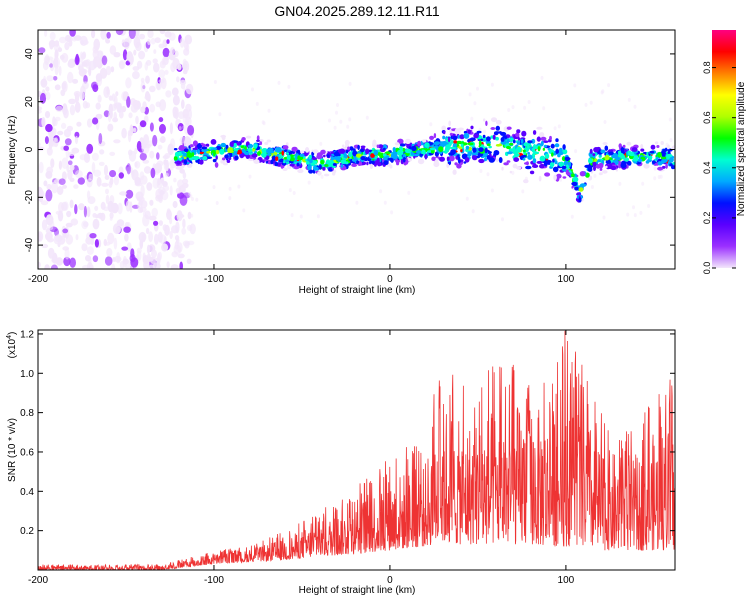  I want to click on y-tick-label: -40, so click(29, 244).